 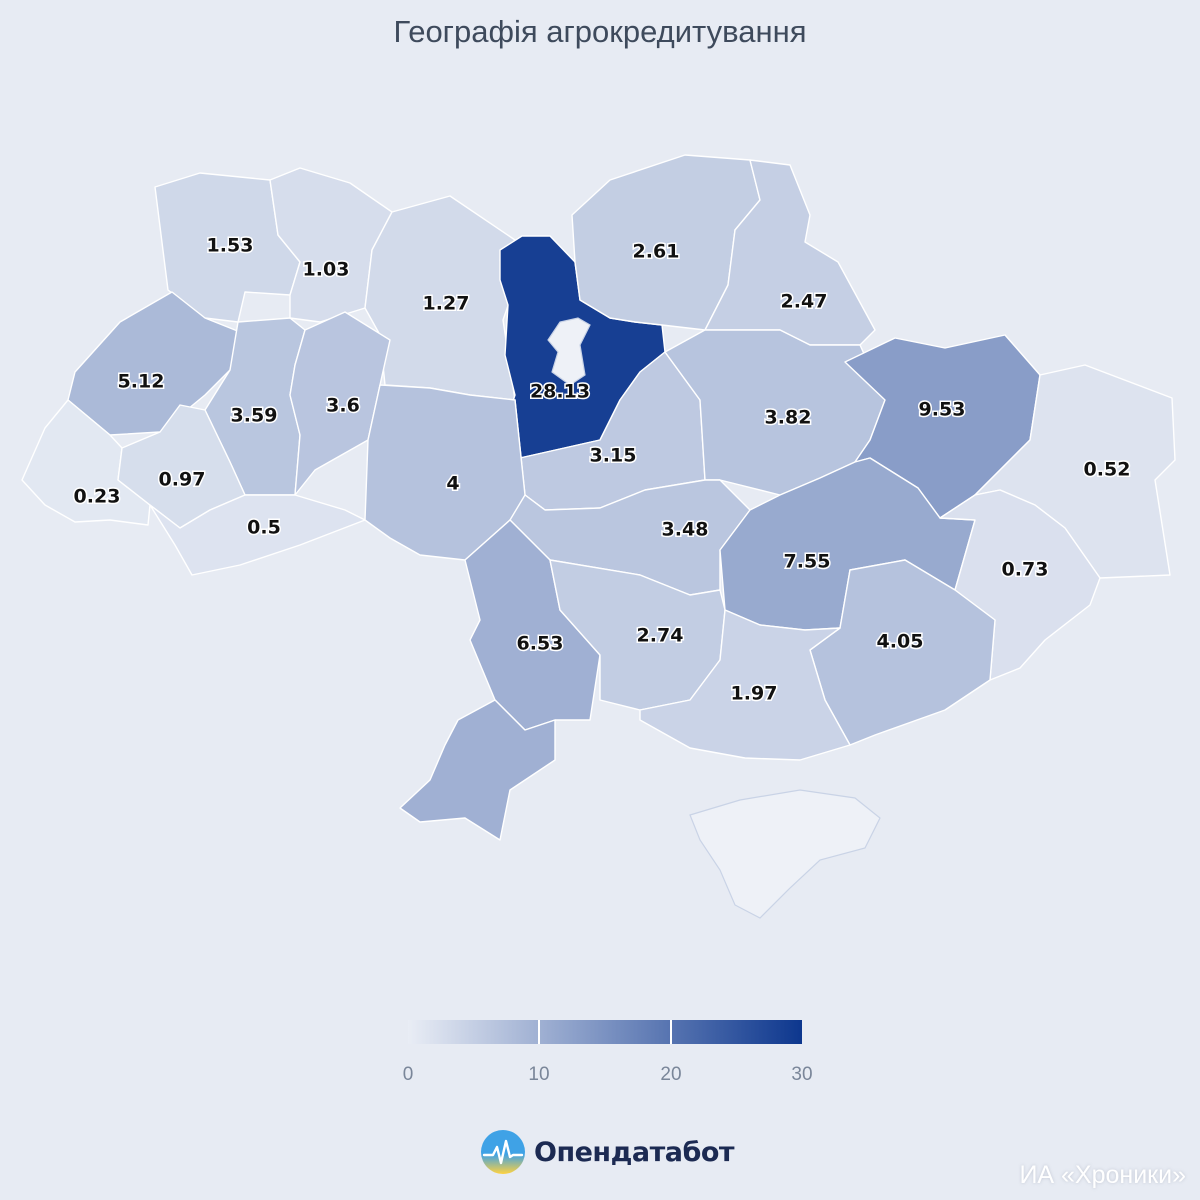 What do you see at coordinates (1107, 470) in the screenshot?
I see `region-value-label: 0.52` at bounding box center [1107, 470].